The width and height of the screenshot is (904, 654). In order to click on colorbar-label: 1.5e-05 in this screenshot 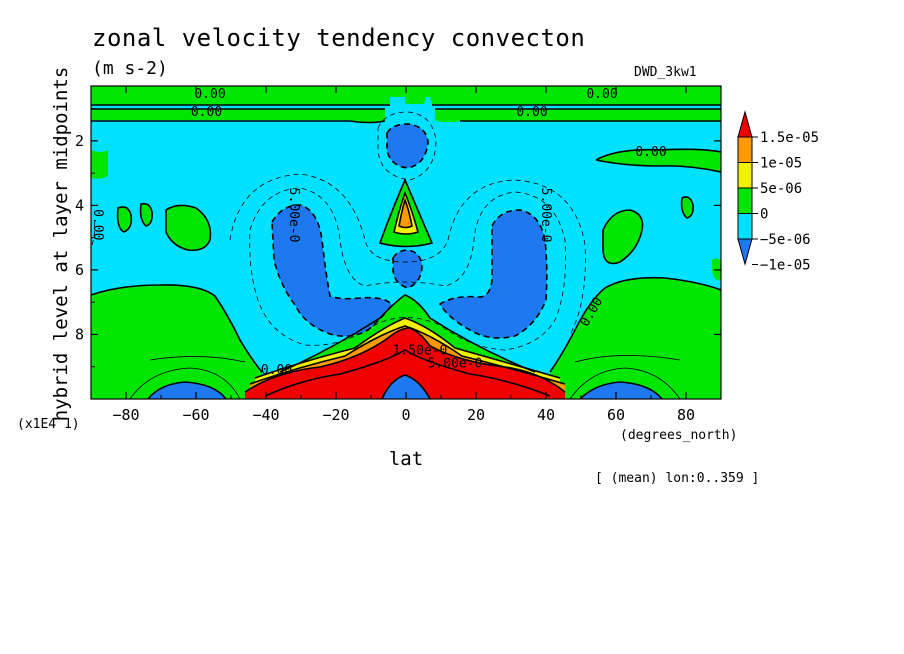, I will do `click(789, 138)`.